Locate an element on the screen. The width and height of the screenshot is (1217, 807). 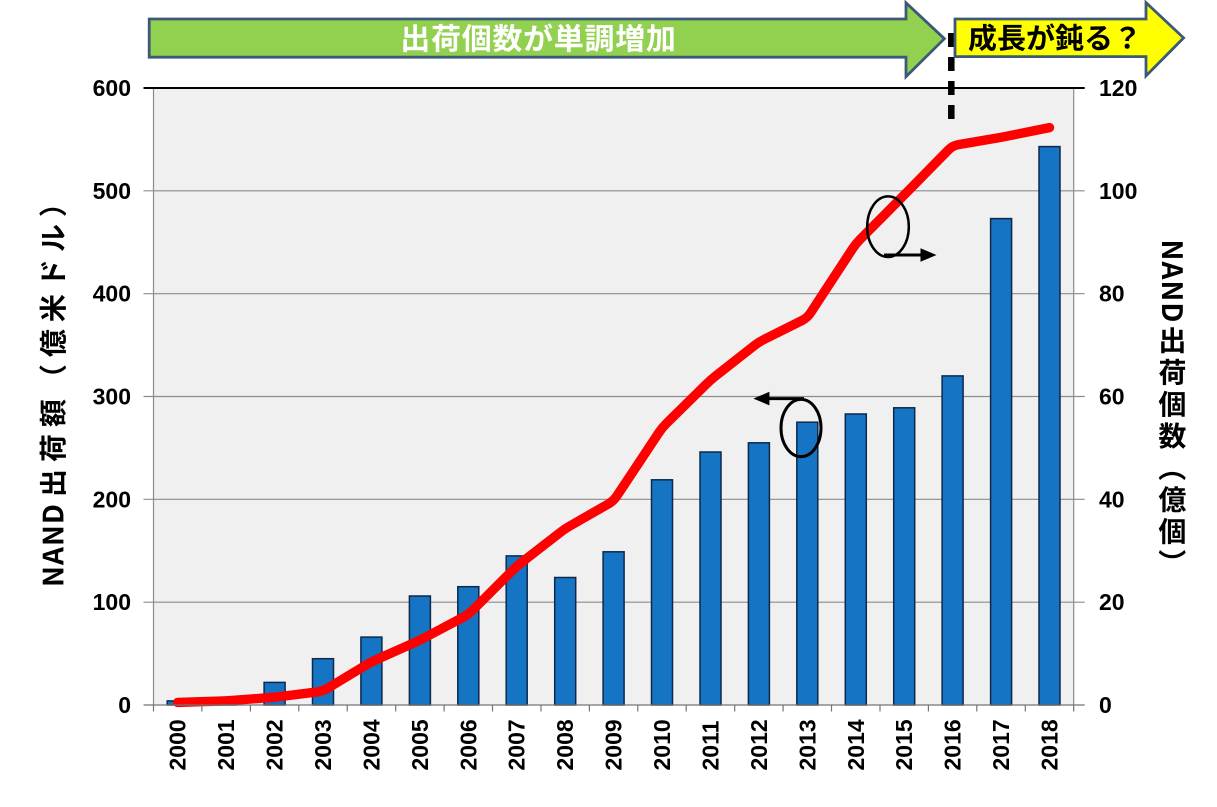
svg-text: 2018 is located at coordinates (1050, 744).